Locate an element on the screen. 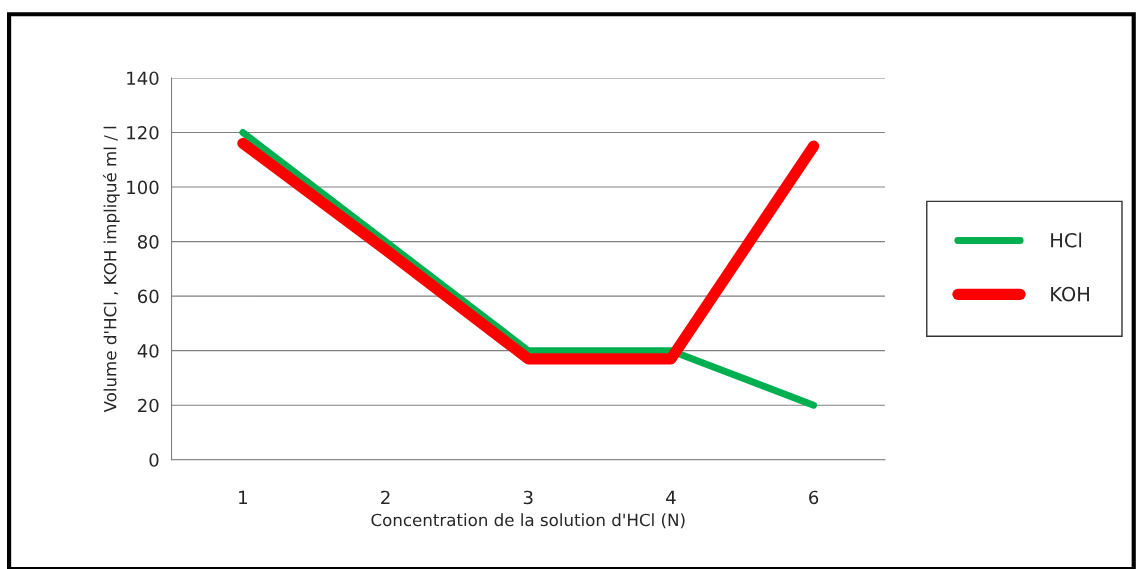 Image resolution: width=1136 pixels, height=569 pixels. x-tick-label: 2 is located at coordinates (385, 497).